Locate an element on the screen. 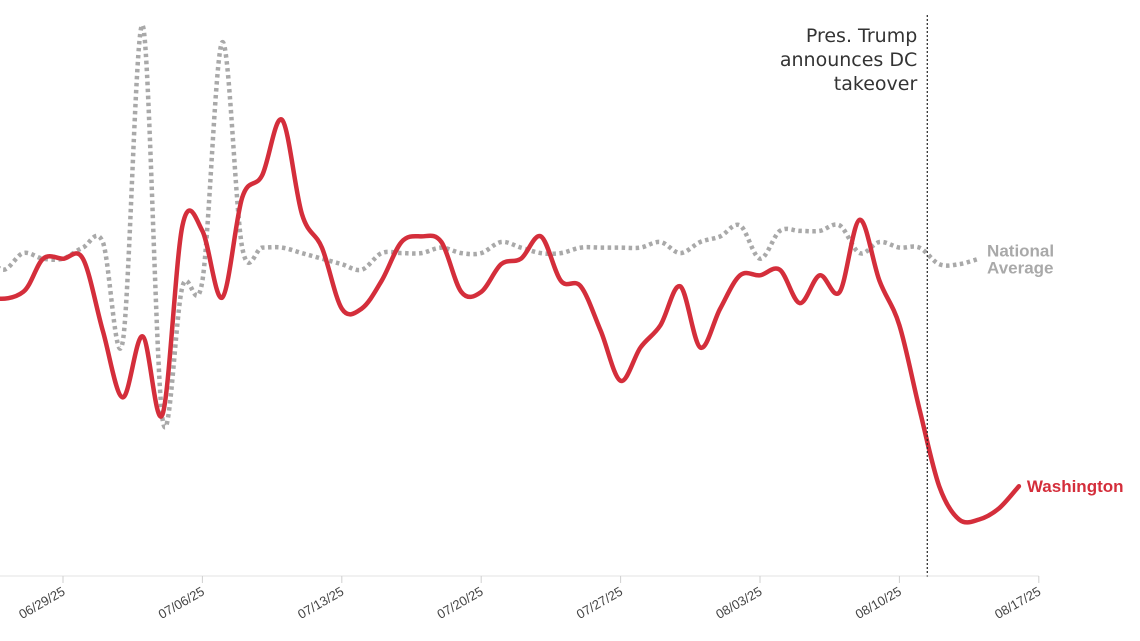  annotation-text: Pres. Trump is located at coordinates (861, 36).